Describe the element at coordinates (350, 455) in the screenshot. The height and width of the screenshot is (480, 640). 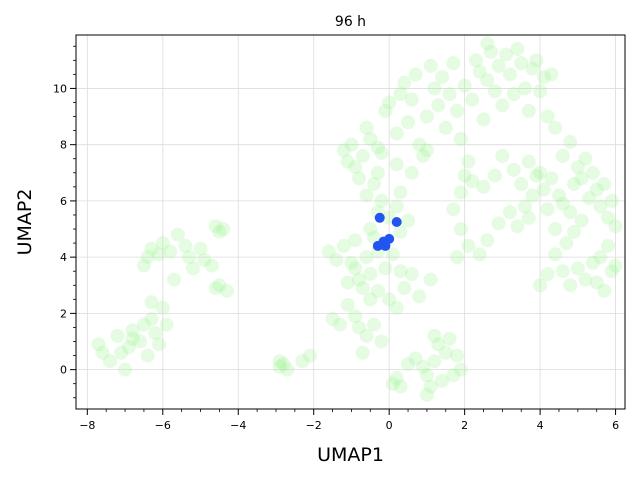
I see `x-axis-title: UMAP1` at that location.